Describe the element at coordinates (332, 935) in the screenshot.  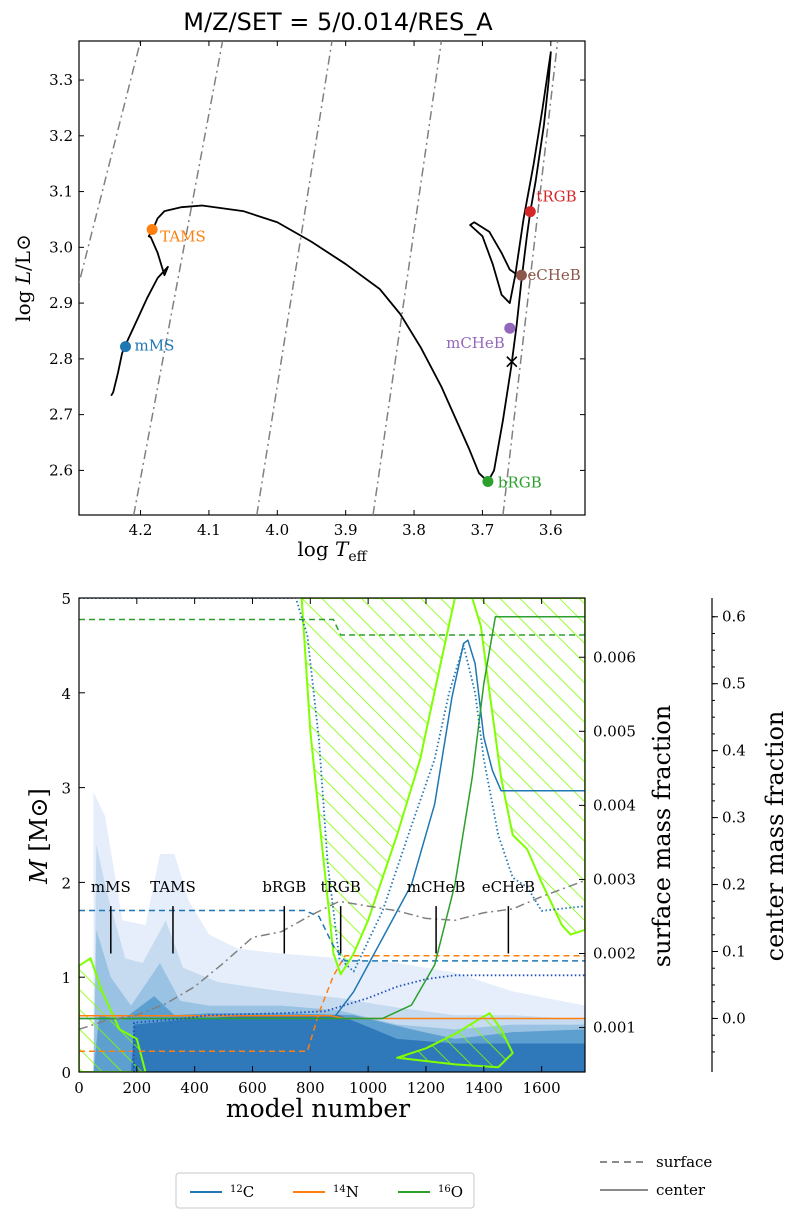
I see `series-12C-surface` at that location.